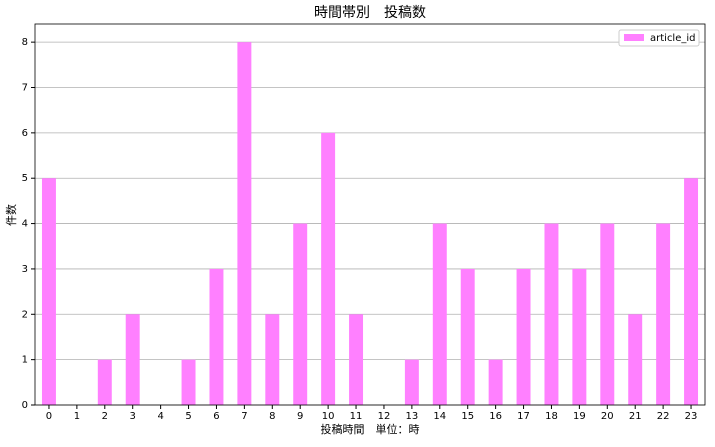 The height and width of the screenshot is (447, 715). I want to click on x-tick-label: 18, so click(551, 416).